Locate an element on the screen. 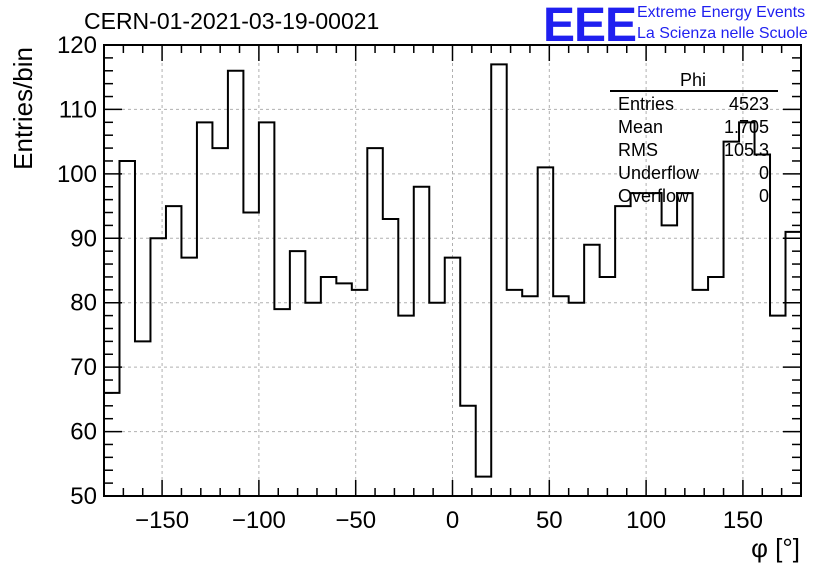 The height and width of the screenshot is (572, 836). x-tick-label: −100 is located at coordinates (259, 520).